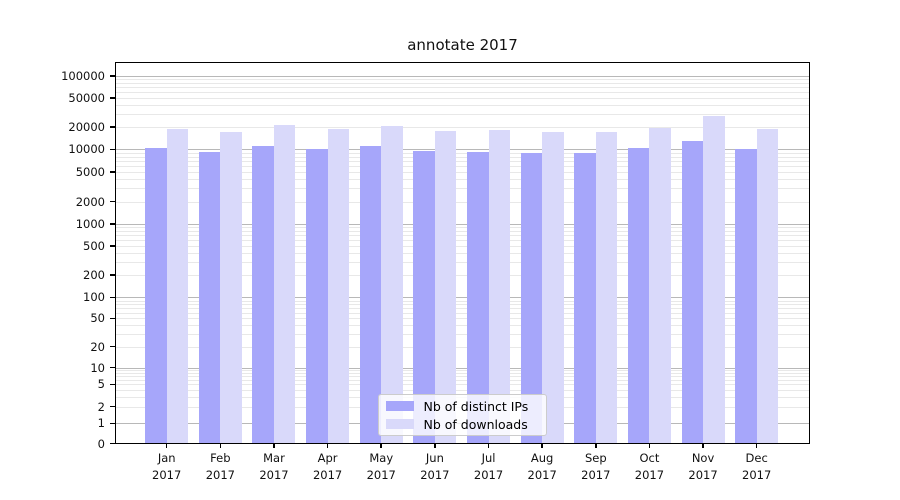 This screenshot has width=900, height=500. Describe the element at coordinates (476, 406) in the screenshot. I see `legend-label-distinct-ips: Nb of distinct IPs` at that location.